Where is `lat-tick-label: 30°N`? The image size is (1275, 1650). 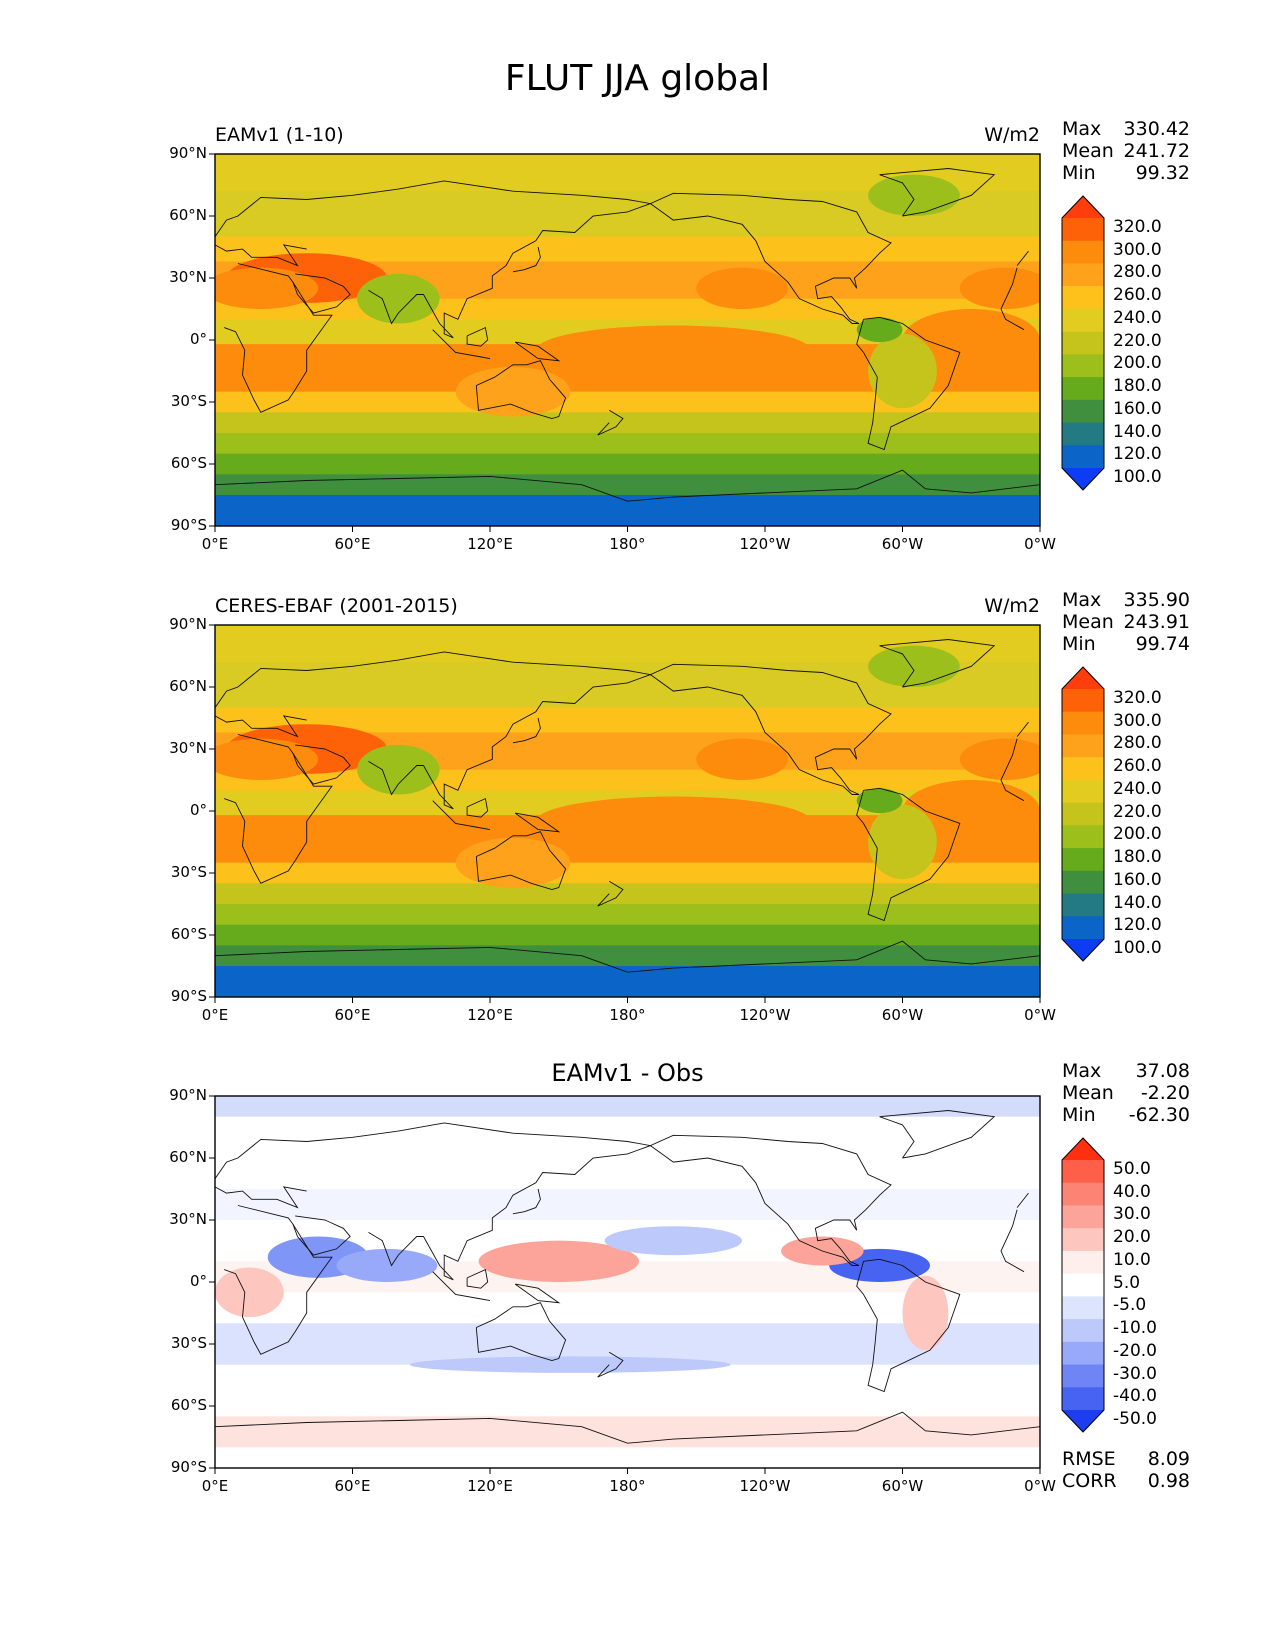 lat-tick-label: 30°N is located at coordinates (188, 277).